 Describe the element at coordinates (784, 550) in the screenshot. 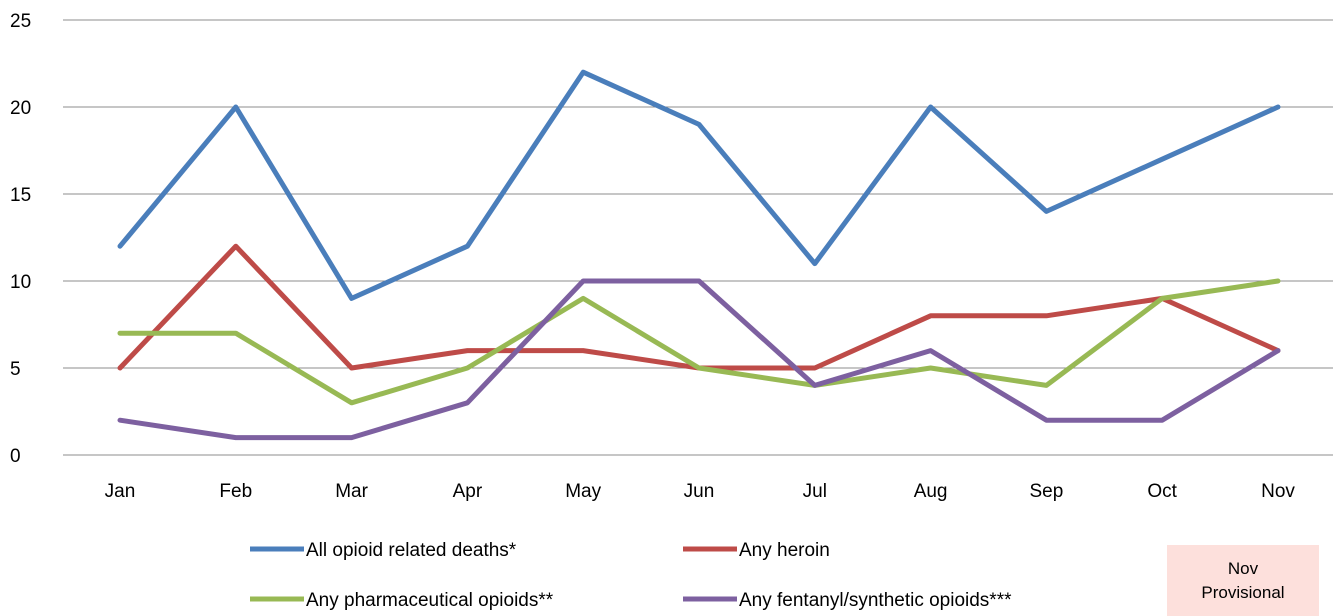

I see `legend-label-2: Any heroin` at that location.